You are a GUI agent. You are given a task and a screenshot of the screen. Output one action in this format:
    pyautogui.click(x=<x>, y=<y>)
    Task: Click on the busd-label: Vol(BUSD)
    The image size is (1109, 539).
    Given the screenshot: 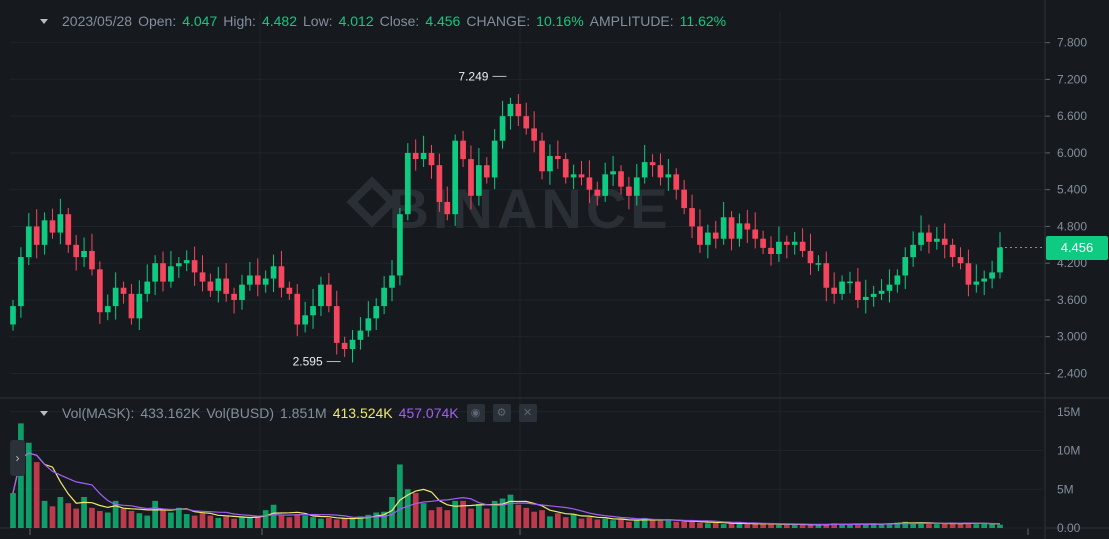 What is the action you would take?
    pyautogui.click(x=240, y=413)
    